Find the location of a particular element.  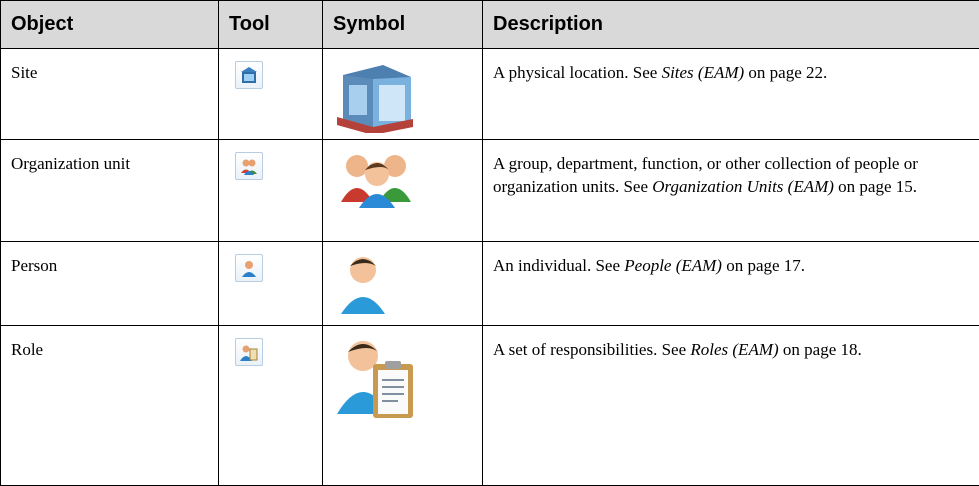

description-text: An individual. See is located at coordinates (558, 265).